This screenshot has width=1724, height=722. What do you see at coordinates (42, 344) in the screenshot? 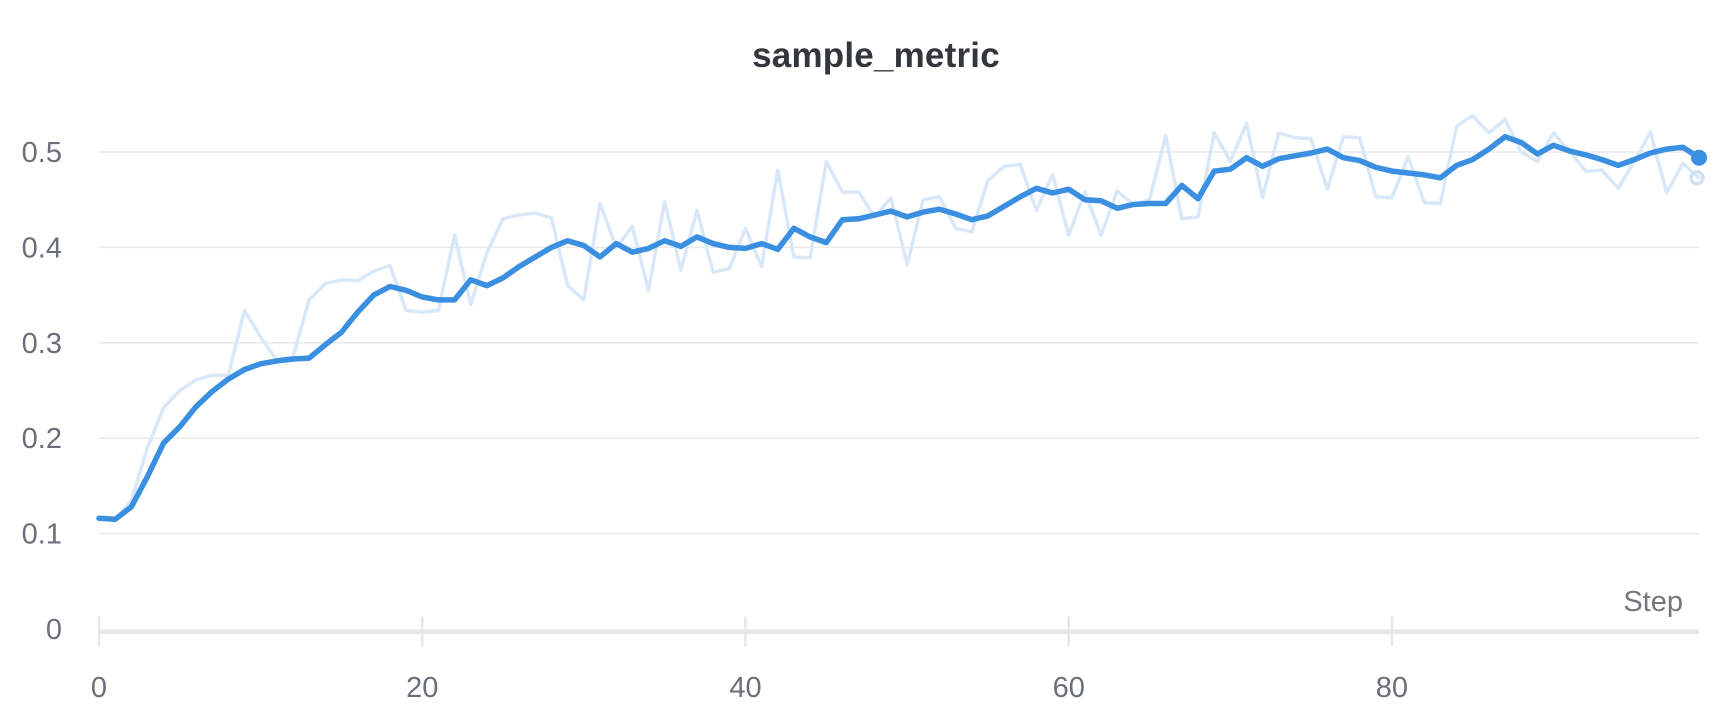
I see `y-tick-label: 0.3` at bounding box center [42, 344].